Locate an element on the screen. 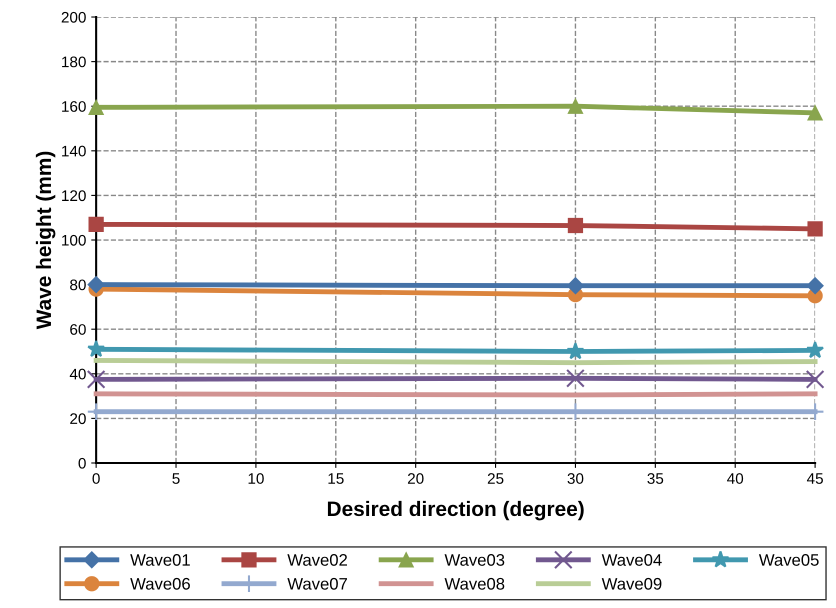 This screenshot has width=836, height=608. y-tick-label: 0 is located at coordinates (82, 463).